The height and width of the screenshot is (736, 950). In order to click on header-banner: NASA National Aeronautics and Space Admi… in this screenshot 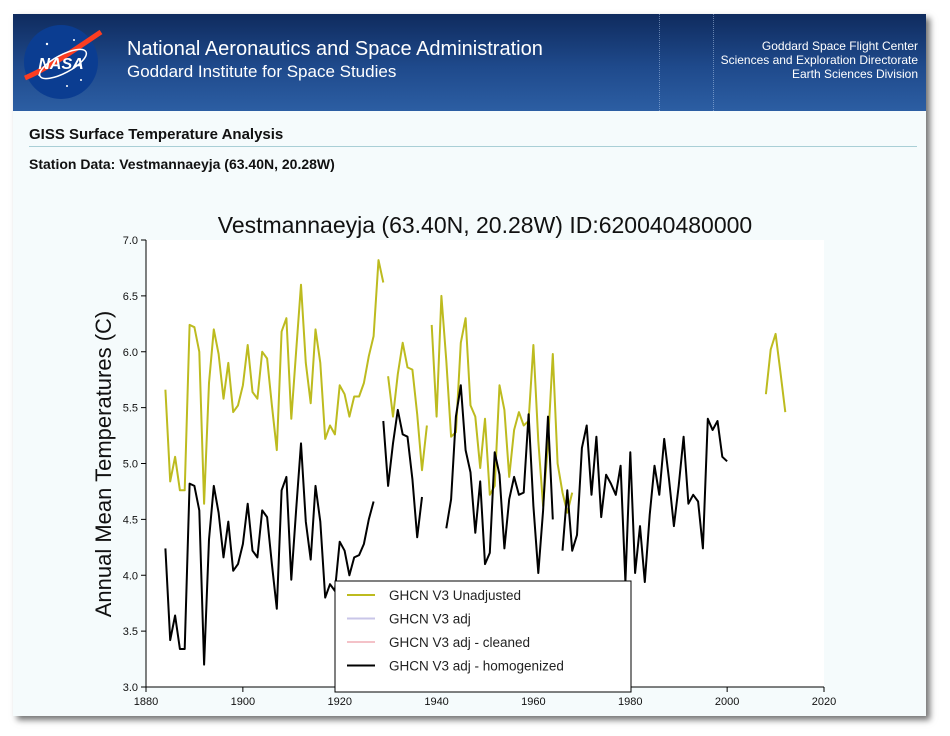, I will do `click(469, 62)`.